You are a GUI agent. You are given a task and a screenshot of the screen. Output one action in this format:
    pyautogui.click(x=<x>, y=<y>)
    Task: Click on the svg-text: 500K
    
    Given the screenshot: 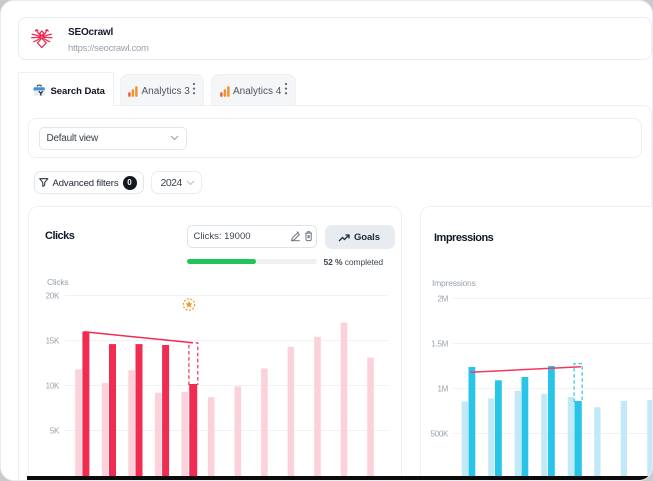 What is the action you would take?
    pyautogui.click(x=440, y=434)
    